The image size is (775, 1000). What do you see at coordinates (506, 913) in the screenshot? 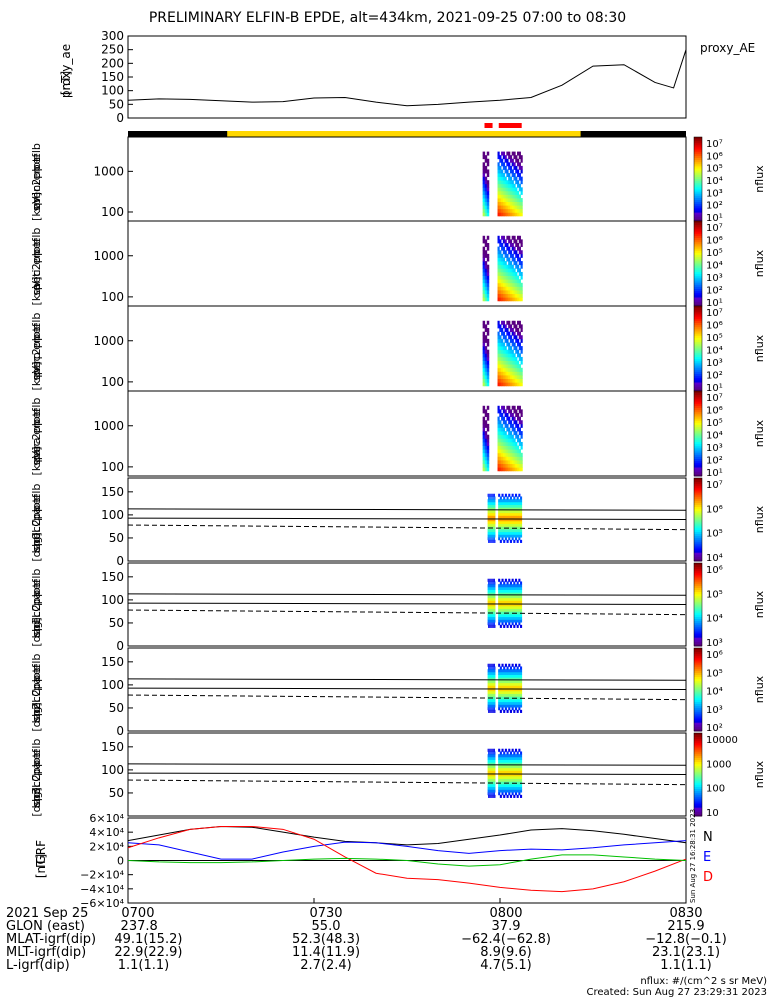
I see `footer-value: 0800` at bounding box center [506, 913].